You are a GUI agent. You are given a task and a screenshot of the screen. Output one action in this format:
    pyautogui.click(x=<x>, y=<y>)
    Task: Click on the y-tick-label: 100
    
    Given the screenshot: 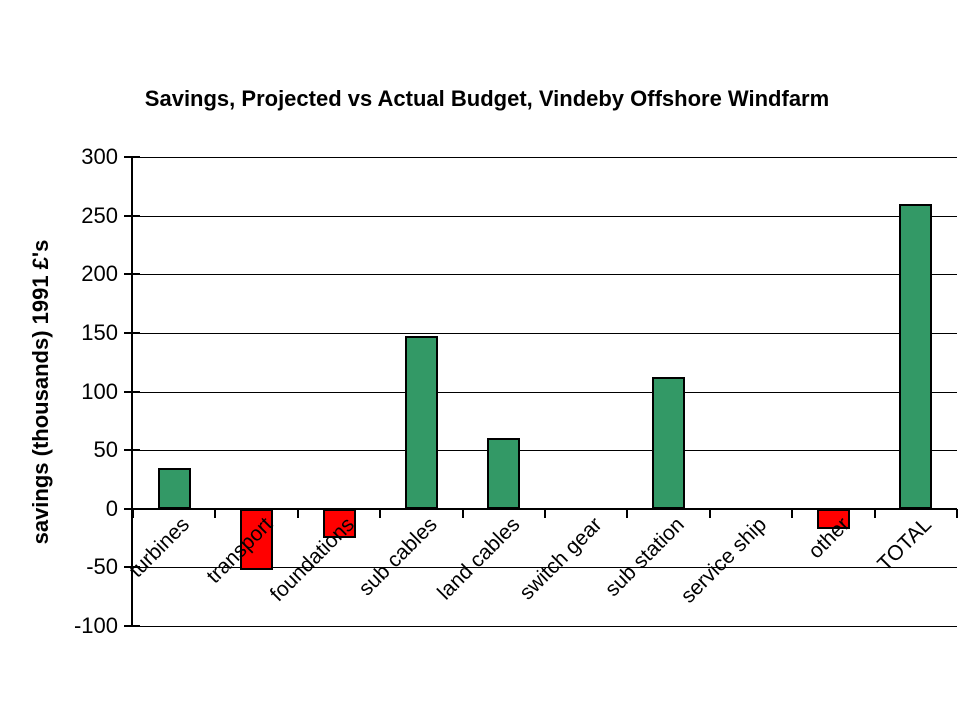 What is the action you would take?
    pyautogui.click(x=99, y=391)
    